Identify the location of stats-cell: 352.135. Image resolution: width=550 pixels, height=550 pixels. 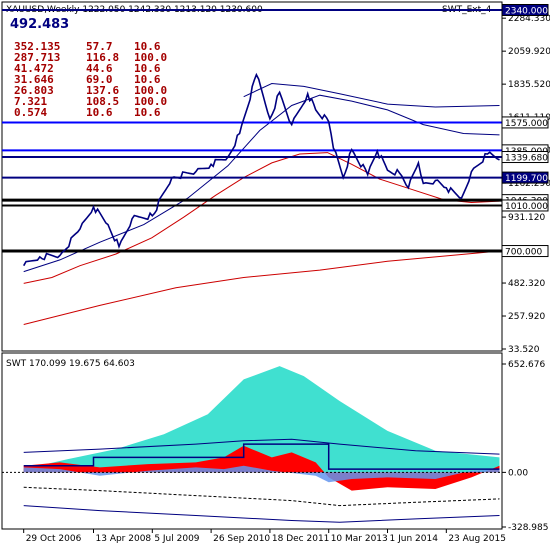
(37, 46).